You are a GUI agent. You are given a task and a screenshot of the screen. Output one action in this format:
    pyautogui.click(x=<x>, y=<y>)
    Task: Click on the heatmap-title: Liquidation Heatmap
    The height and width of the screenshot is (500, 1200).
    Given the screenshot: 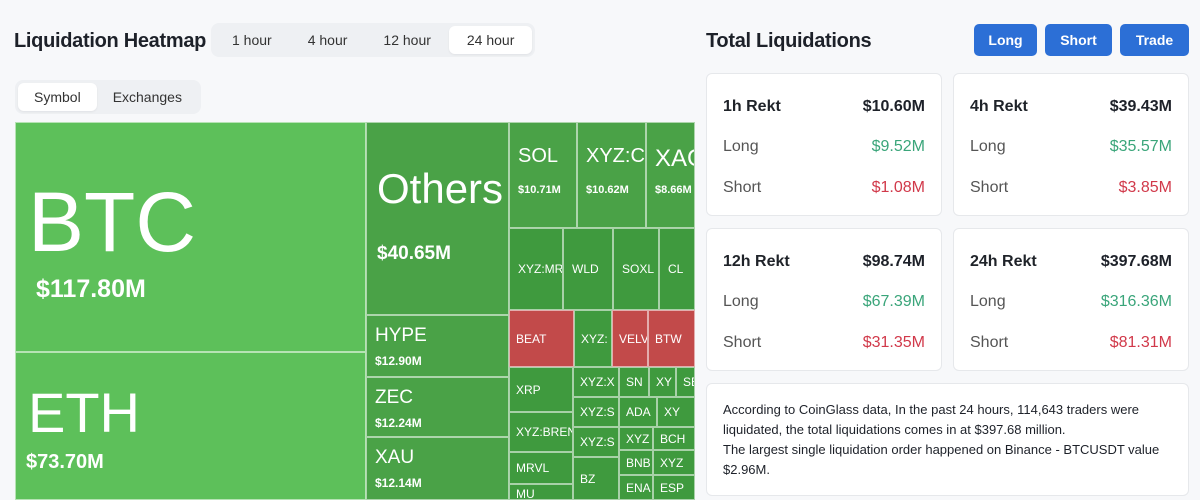 What is the action you would take?
    pyautogui.click(x=110, y=41)
    